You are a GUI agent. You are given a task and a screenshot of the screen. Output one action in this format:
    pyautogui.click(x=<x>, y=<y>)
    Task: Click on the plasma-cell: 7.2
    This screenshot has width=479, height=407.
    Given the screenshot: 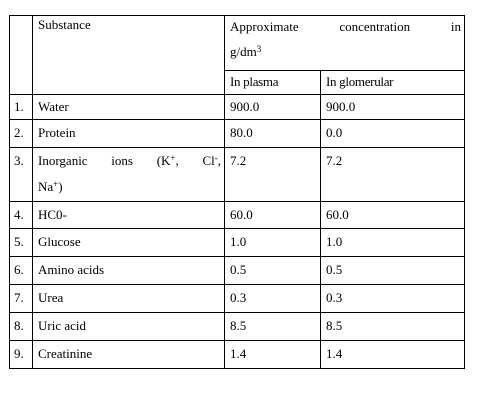 What is the action you would take?
    pyautogui.click(x=272, y=174)
    